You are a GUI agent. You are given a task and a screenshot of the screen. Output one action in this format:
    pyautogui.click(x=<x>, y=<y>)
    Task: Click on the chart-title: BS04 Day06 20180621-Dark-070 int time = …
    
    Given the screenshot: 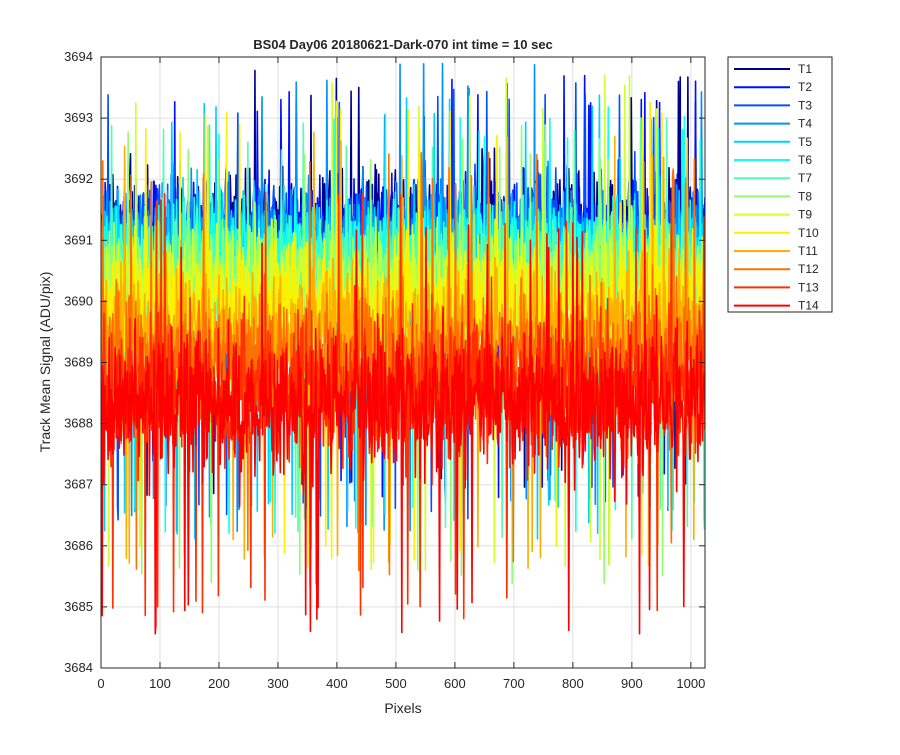 What is the action you would take?
    pyautogui.click(x=403, y=44)
    